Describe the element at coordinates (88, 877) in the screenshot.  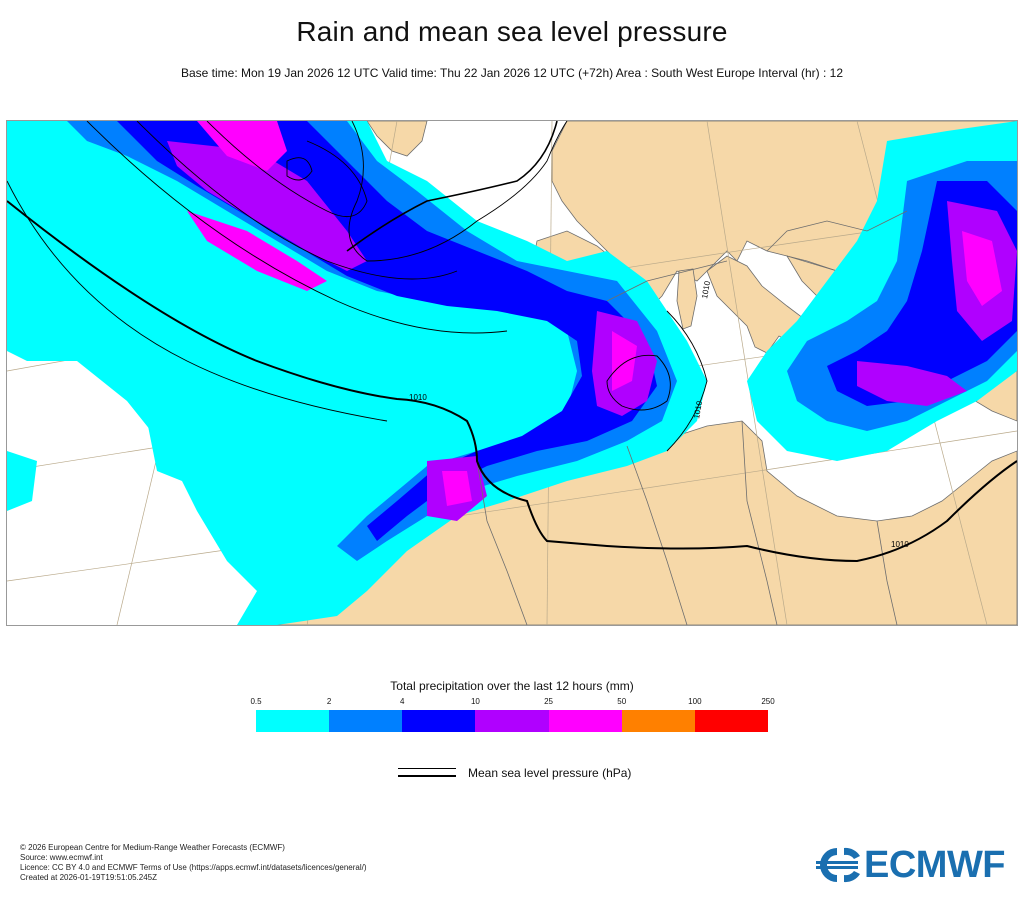
I see `footer-created: Created at 2026-01-19T19:51:05.245Z` at that location.